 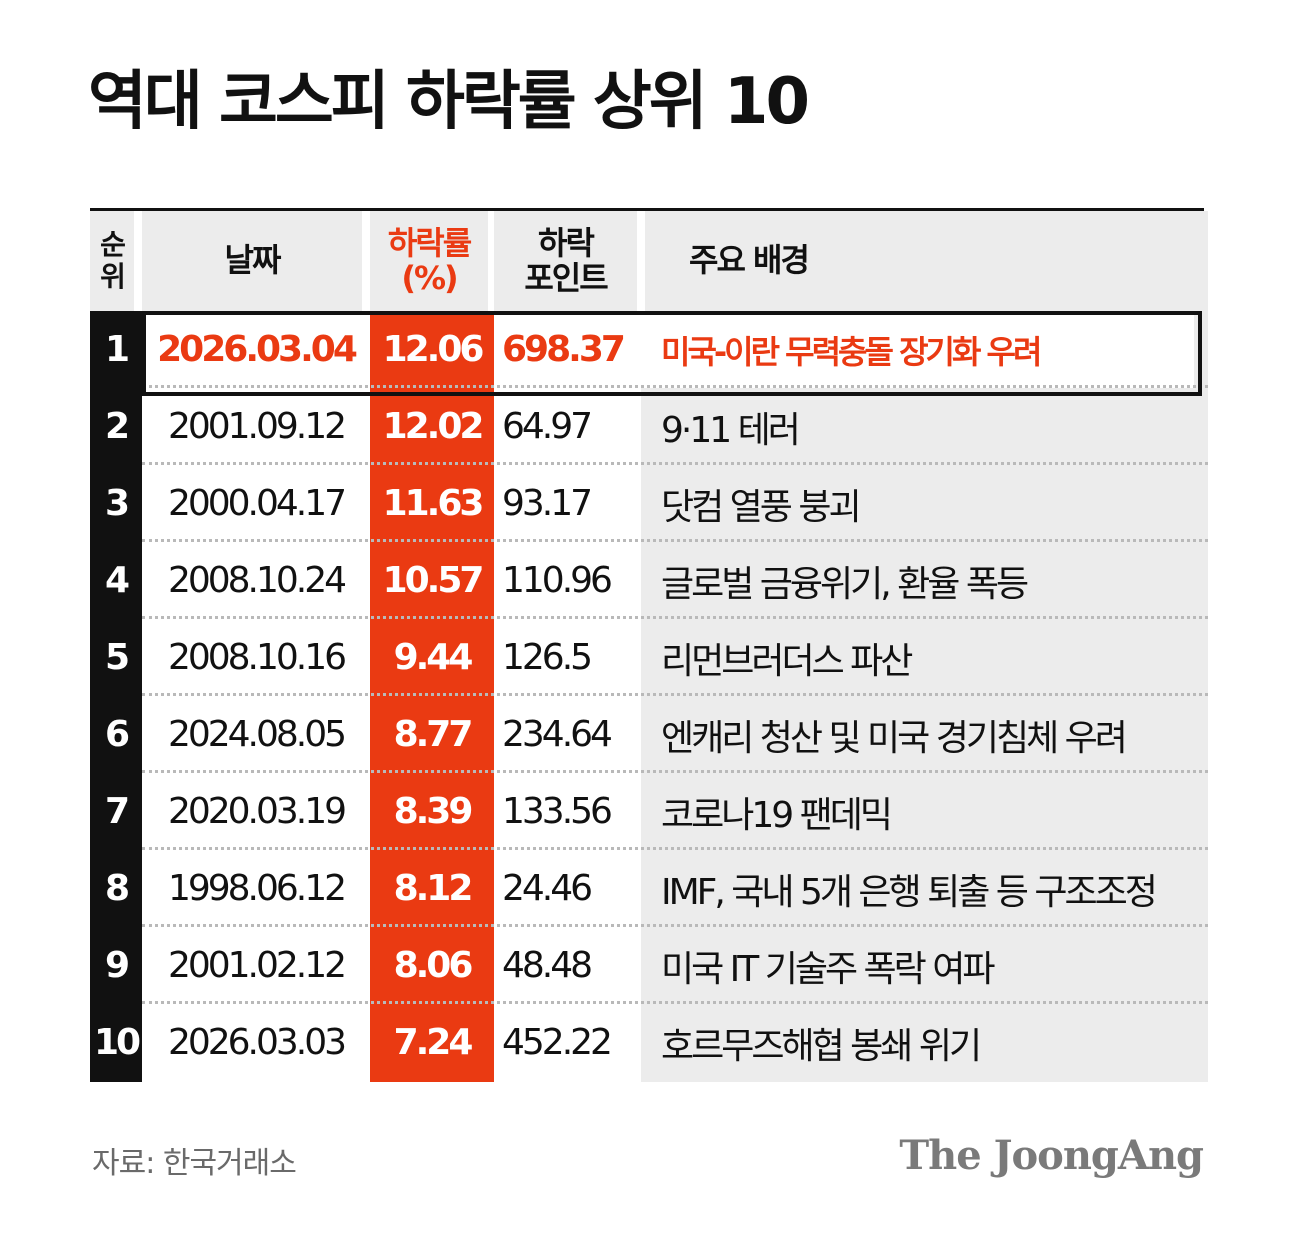 I want to click on points-cell: 64.97, so click(x=547, y=426).